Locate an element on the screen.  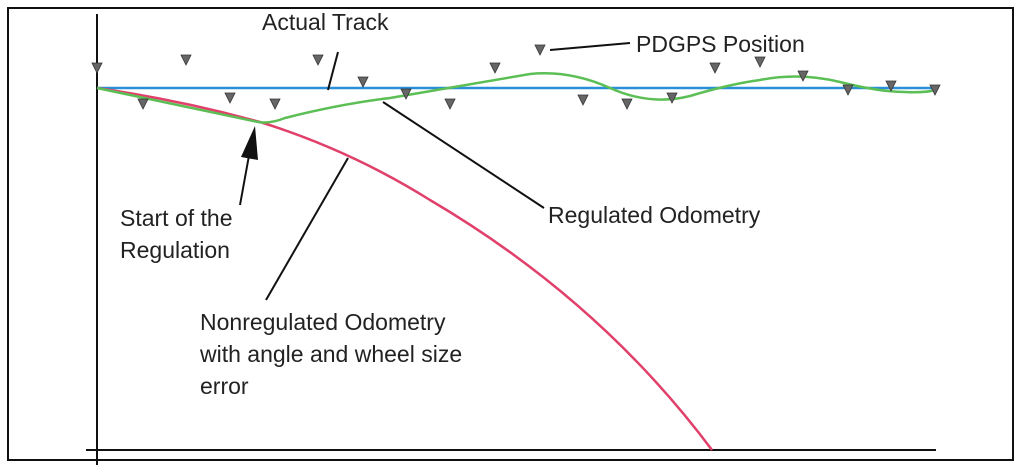
gps-points is located at coordinates (516, 77).